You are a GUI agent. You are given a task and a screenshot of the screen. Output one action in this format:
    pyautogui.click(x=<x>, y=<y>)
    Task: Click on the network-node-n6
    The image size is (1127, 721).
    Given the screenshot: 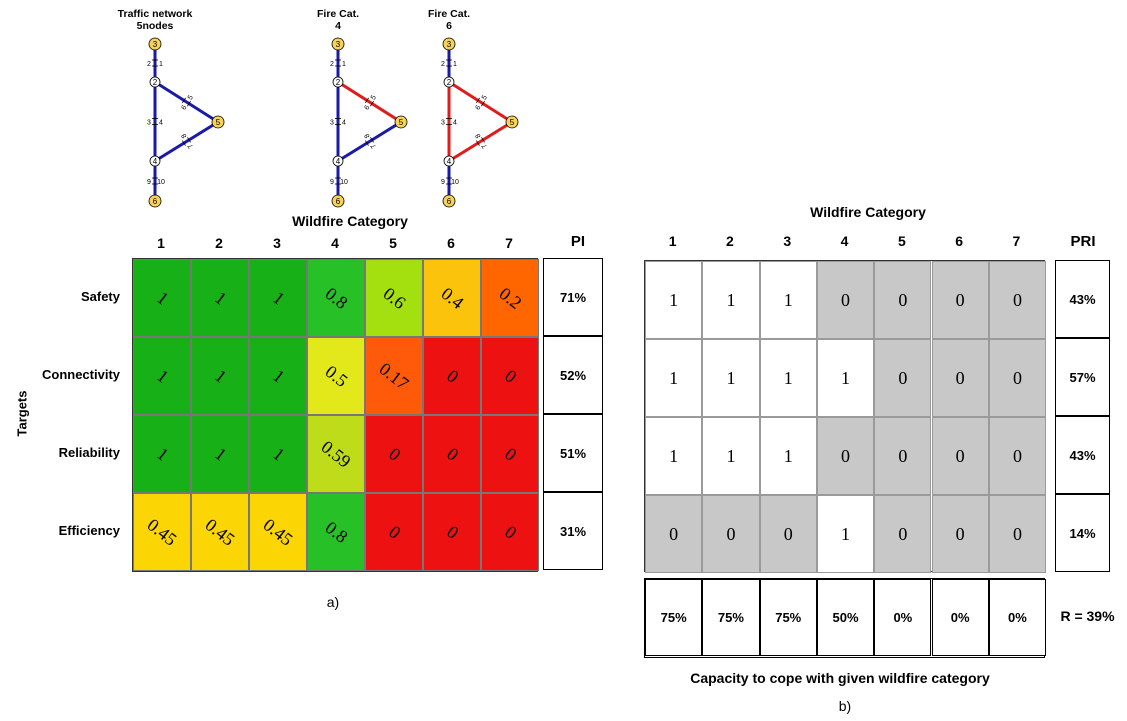 What is the action you would take?
    pyautogui.click(x=449, y=201)
    